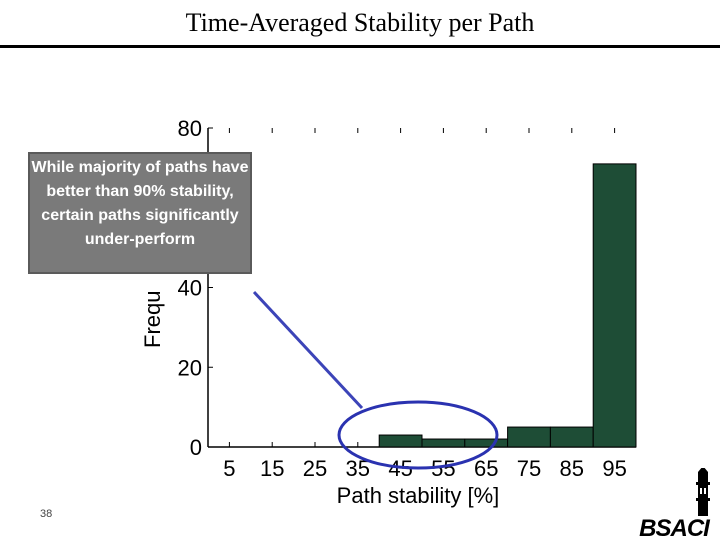 The width and height of the screenshot is (720, 540). What do you see at coordinates (572, 468) in the screenshot?
I see `x-tick-label: 85` at bounding box center [572, 468].